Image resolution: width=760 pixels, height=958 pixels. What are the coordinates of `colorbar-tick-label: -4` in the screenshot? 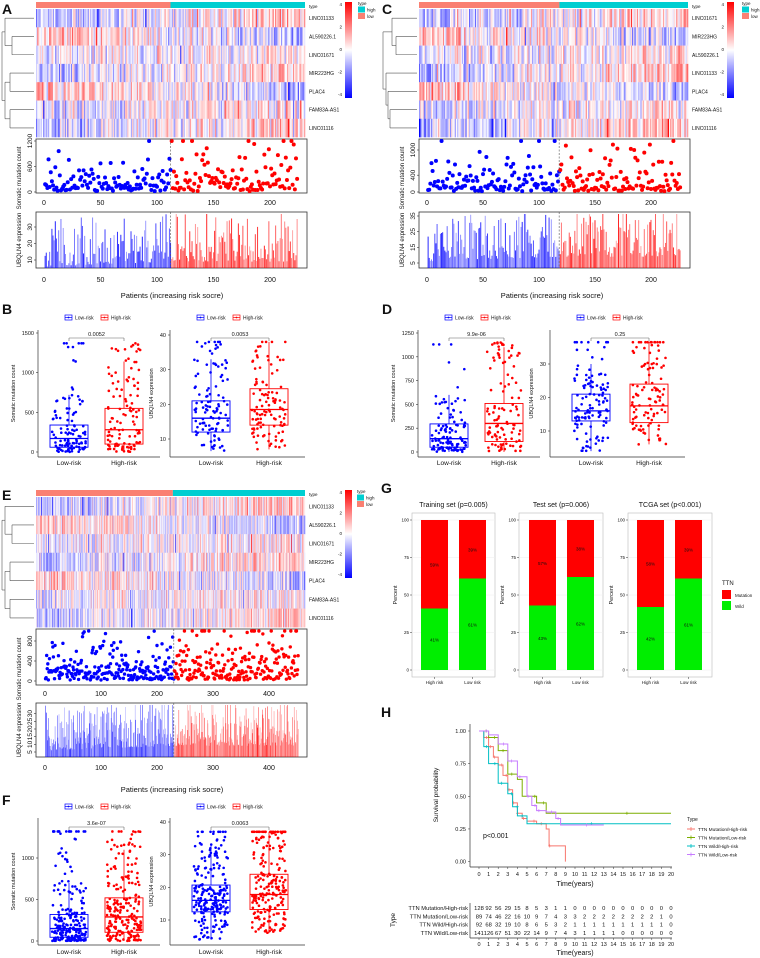 It's located at (340, 94).